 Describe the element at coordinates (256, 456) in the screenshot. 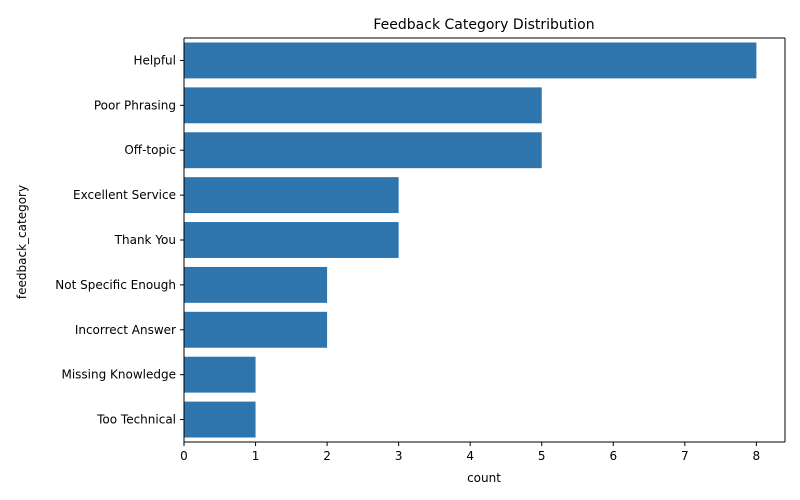

I see `x-tick-label: 1` at that location.